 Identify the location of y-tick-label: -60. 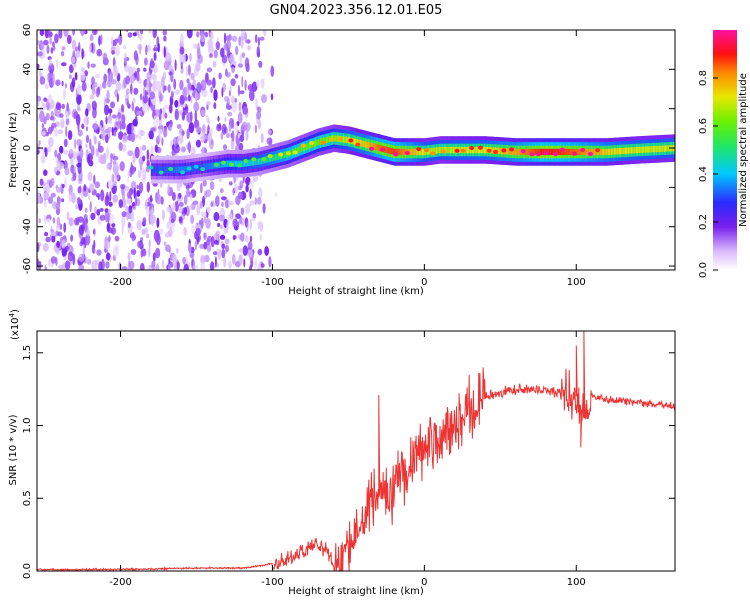
(27, 266).